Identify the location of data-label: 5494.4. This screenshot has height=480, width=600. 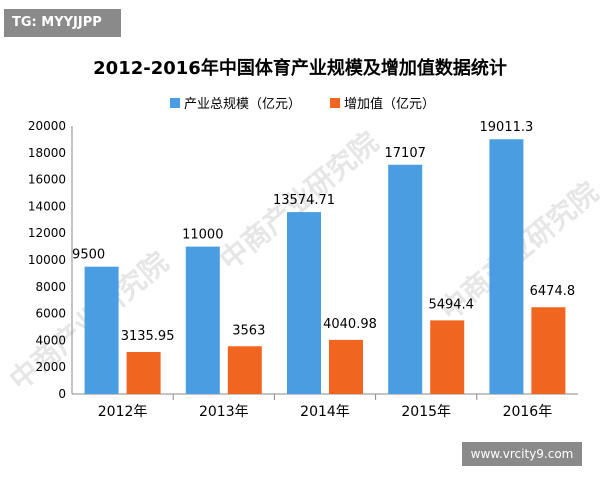
(451, 304).